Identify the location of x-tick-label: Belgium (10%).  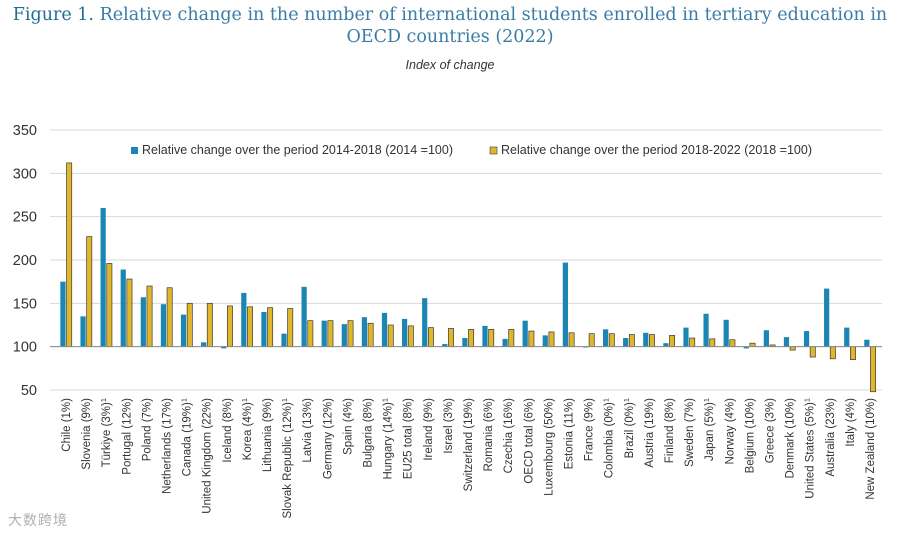
(750, 436).